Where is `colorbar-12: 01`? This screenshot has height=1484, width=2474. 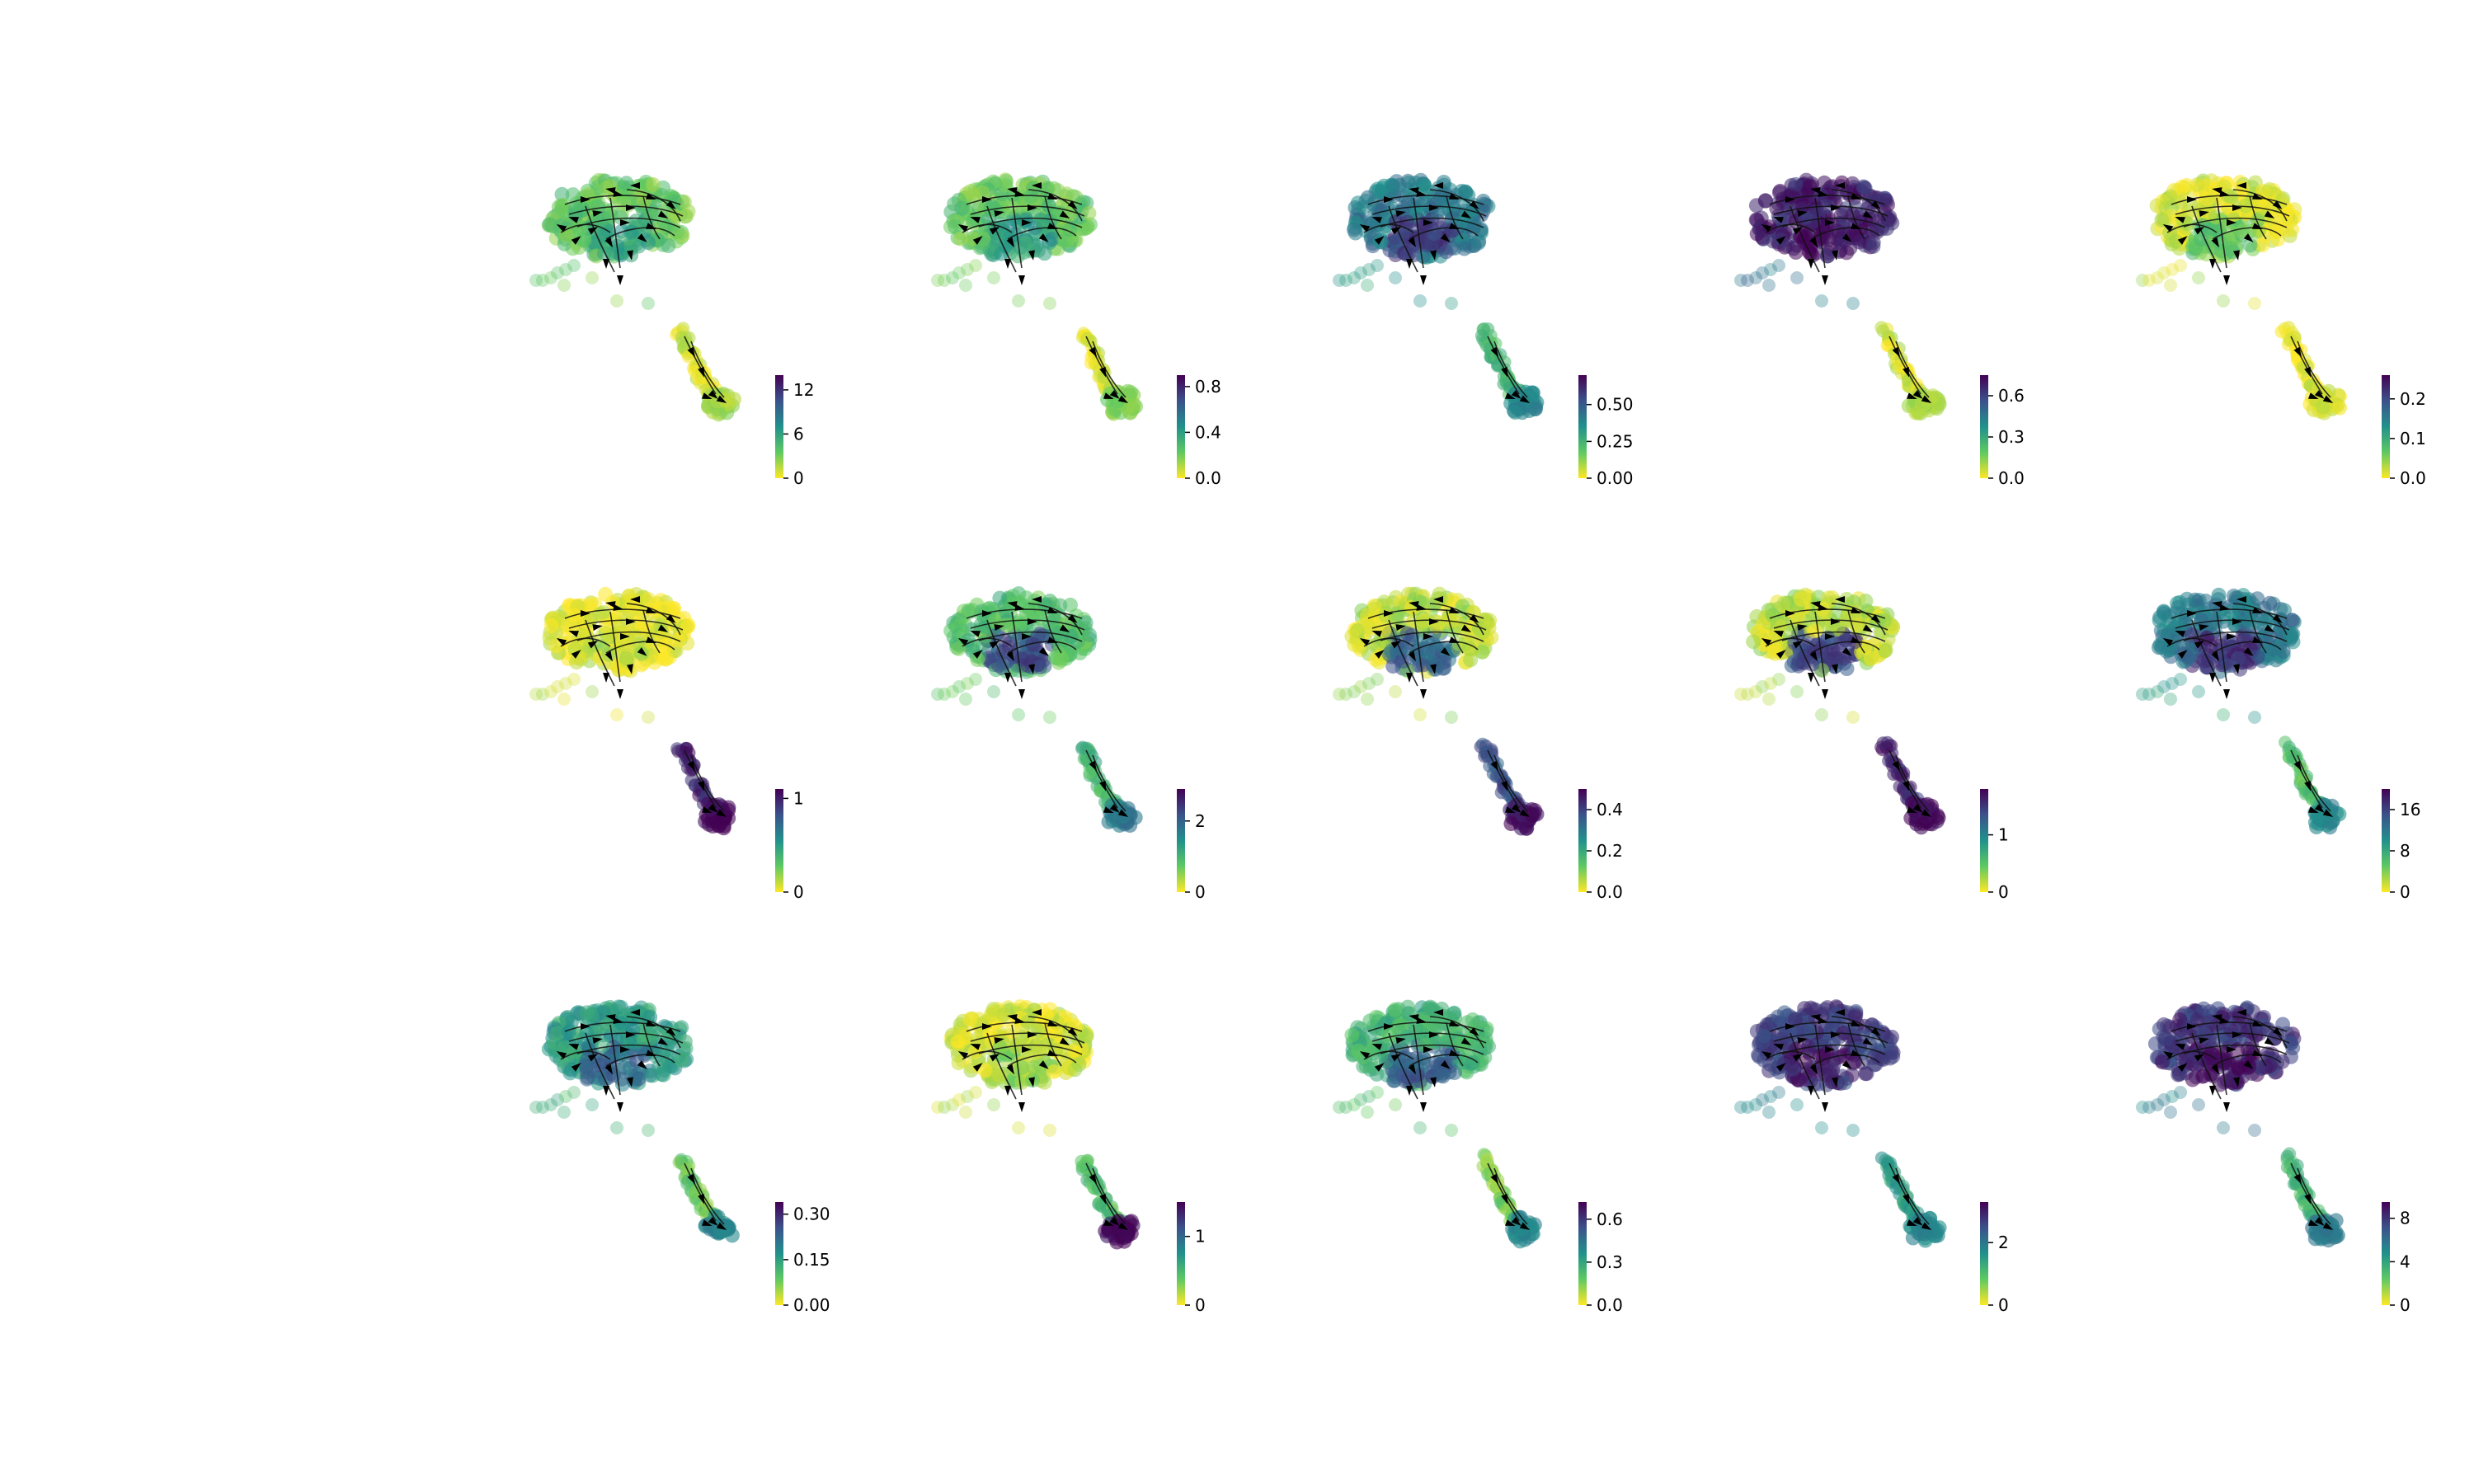 colorbar-12: 01 is located at coordinates (1191, 1258).